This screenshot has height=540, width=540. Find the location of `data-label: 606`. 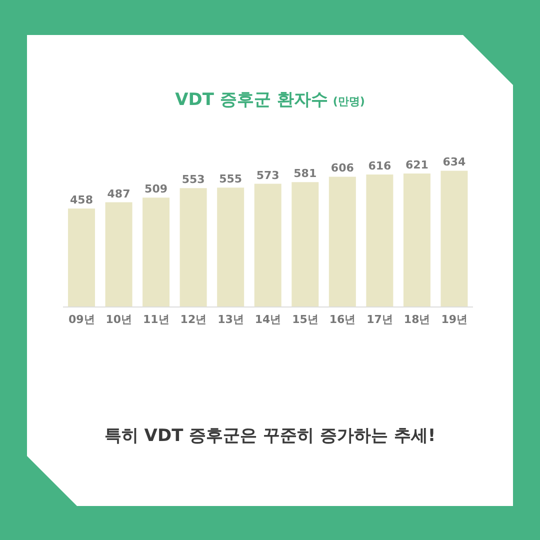

data-label: 606 is located at coordinates (342, 168).